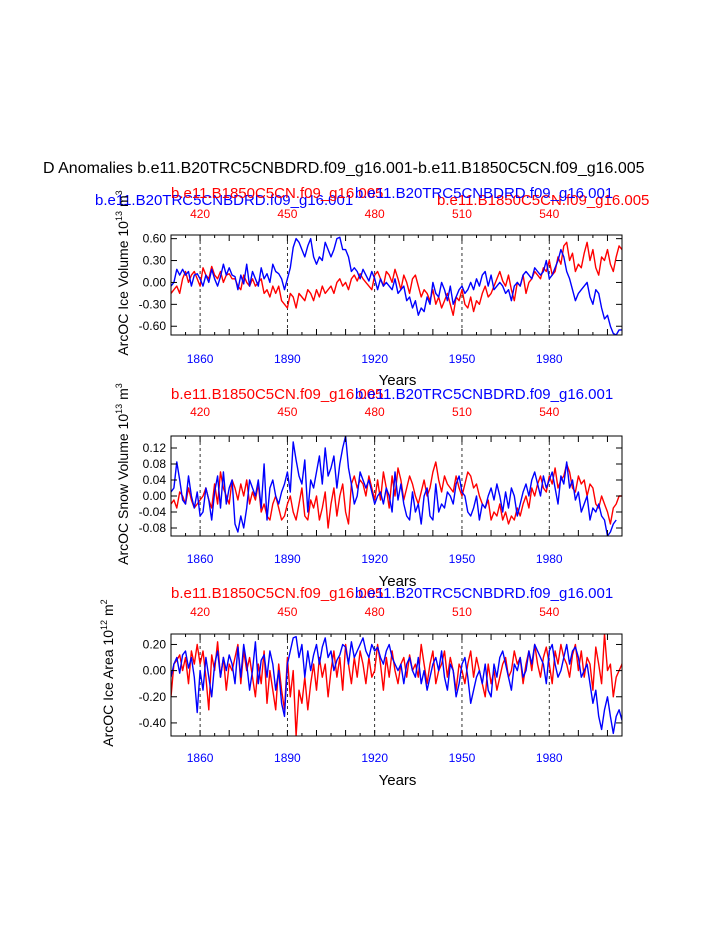 The width and height of the screenshot is (723, 935). What do you see at coordinates (153, 512) in the screenshot?
I see `y-tick-label: -0.04` at bounding box center [153, 512].